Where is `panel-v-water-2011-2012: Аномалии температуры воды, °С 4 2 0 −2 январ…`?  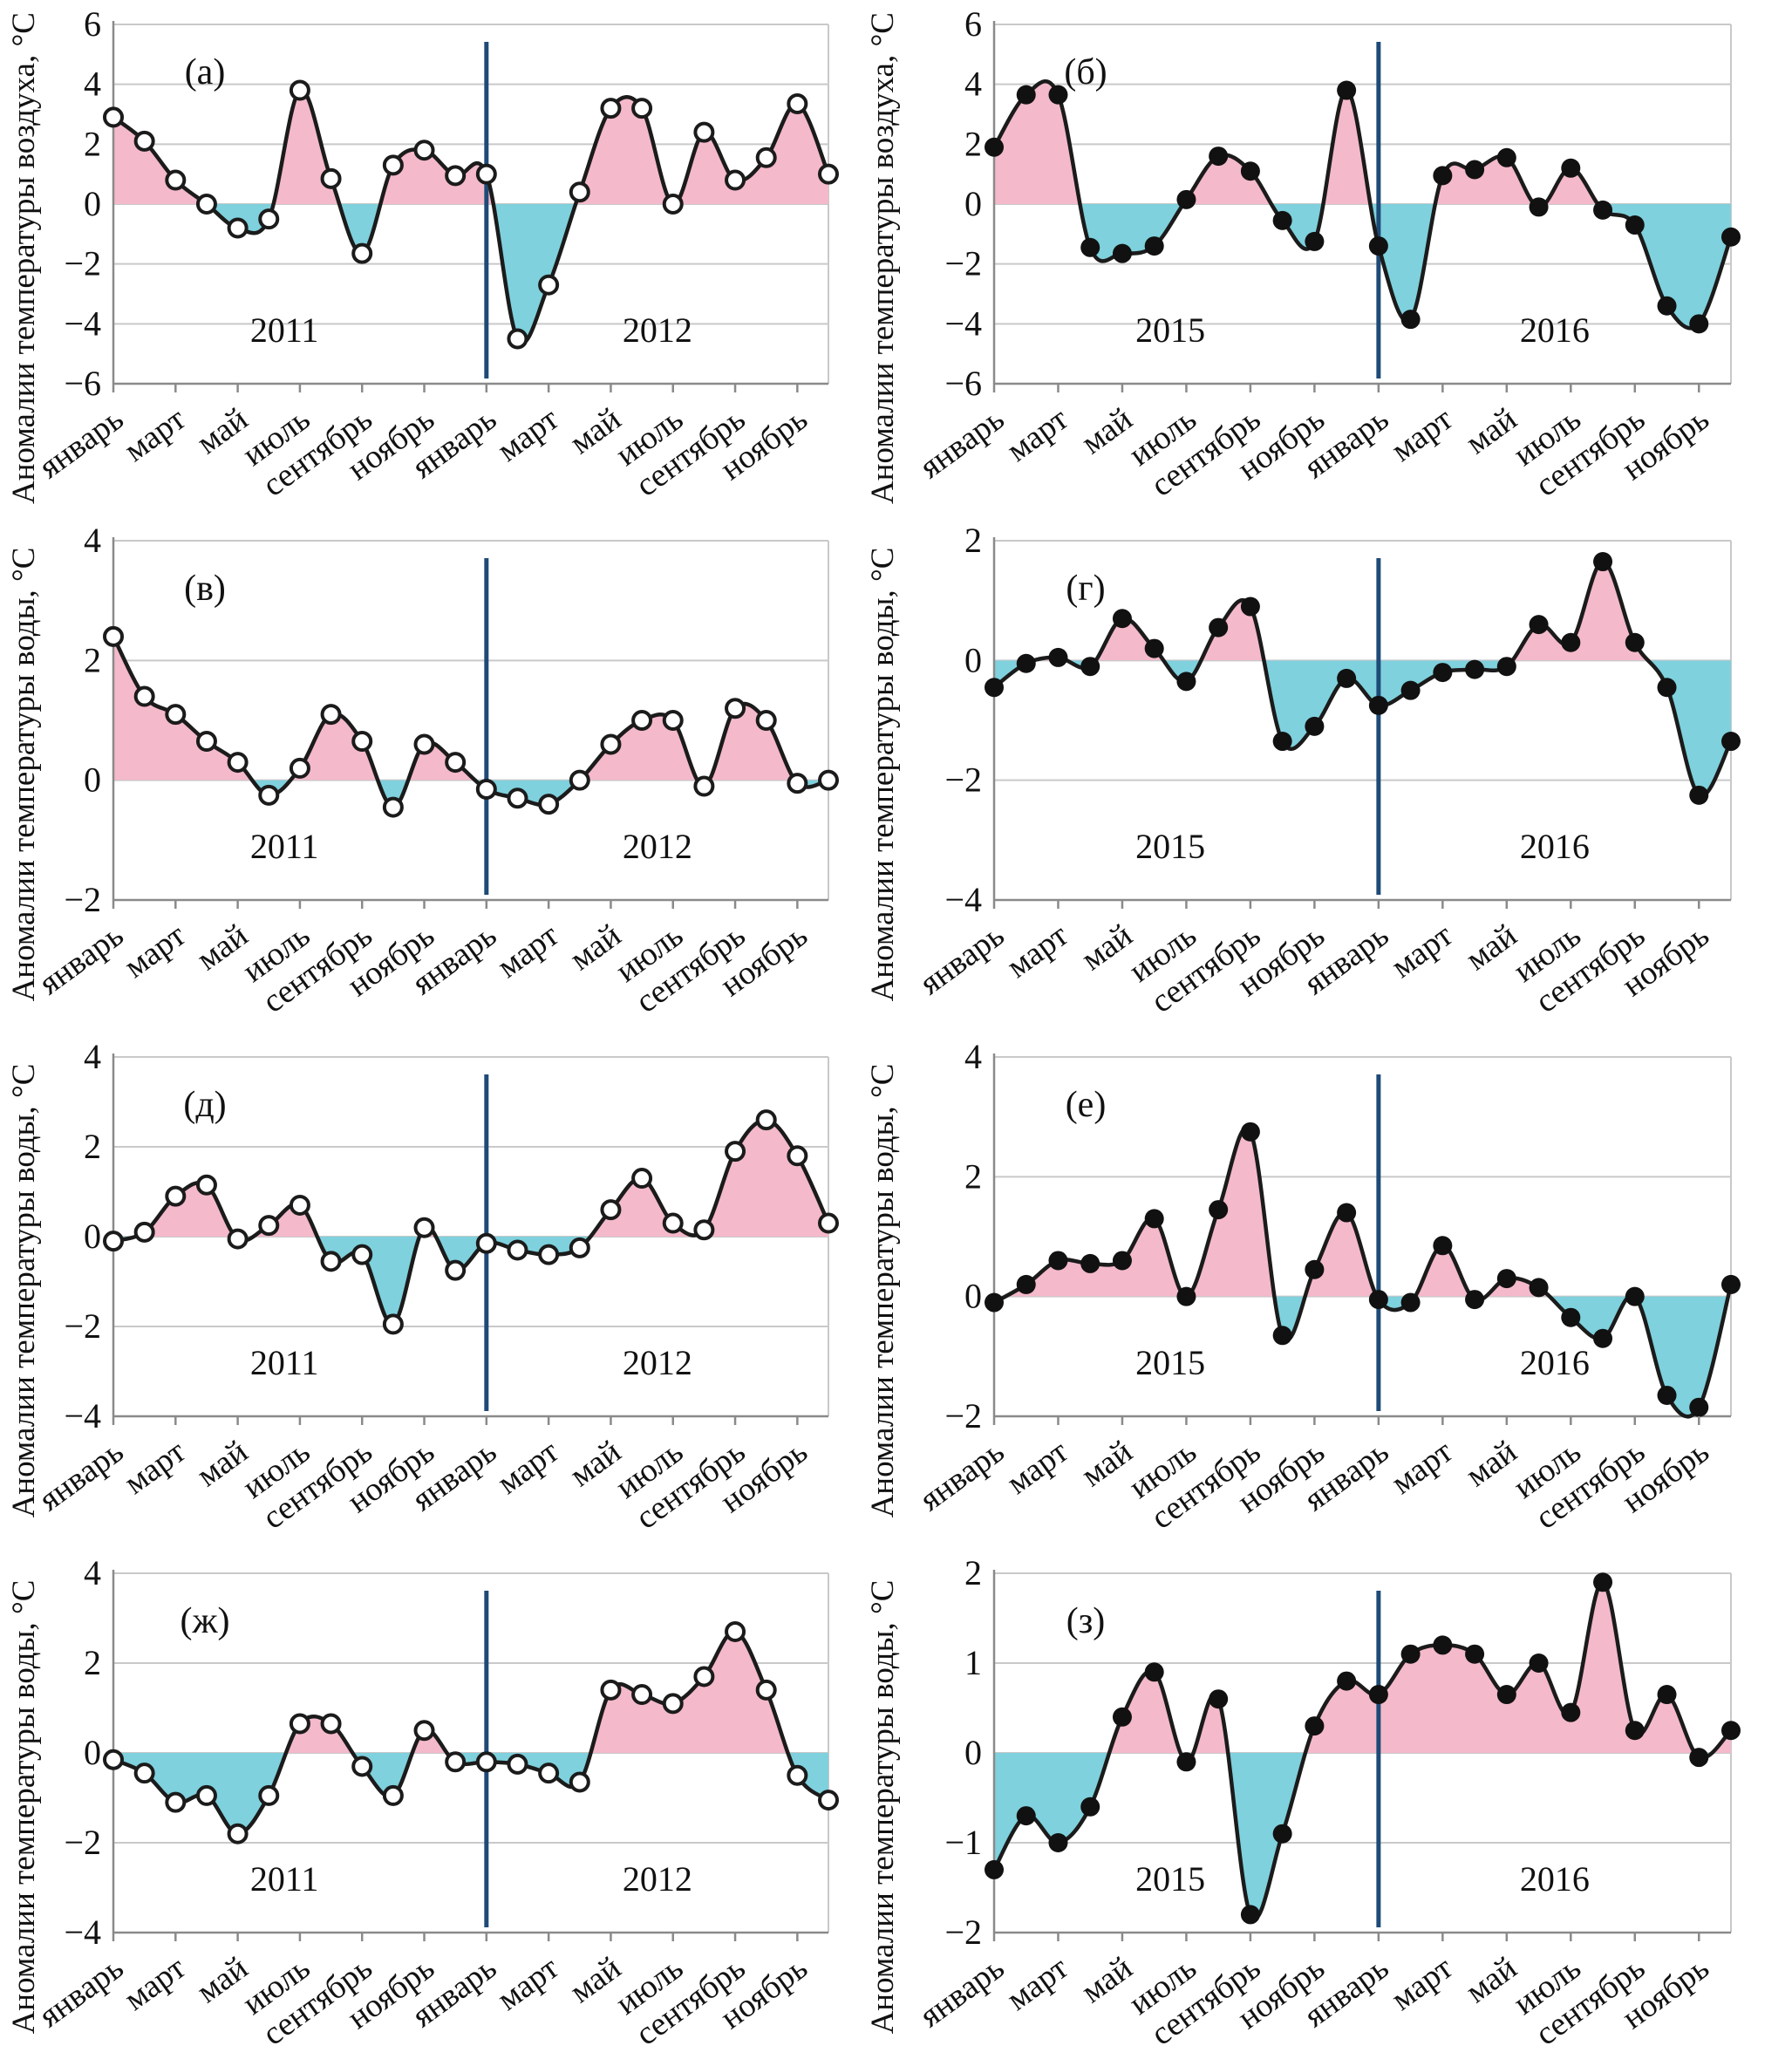 panel-v-water-2011-2012: Аномалии температуры воды, °С 4 2 0 −2 январ… is located at coordinates (429, 774).